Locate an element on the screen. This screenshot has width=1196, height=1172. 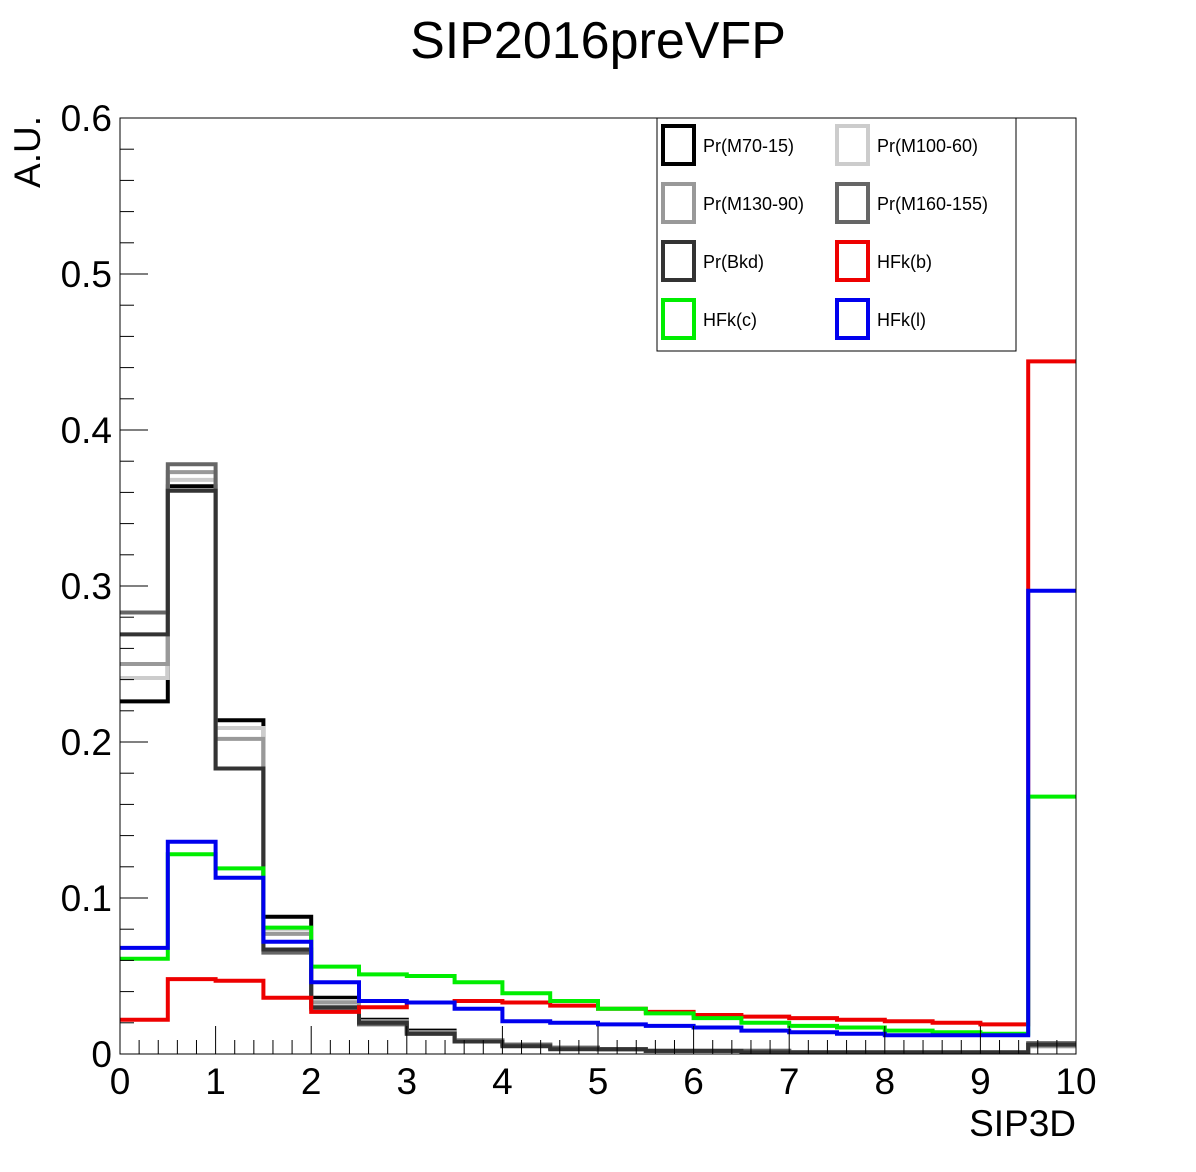
legend-label: Pr(M160-155) is located at coordinates (932, 204).